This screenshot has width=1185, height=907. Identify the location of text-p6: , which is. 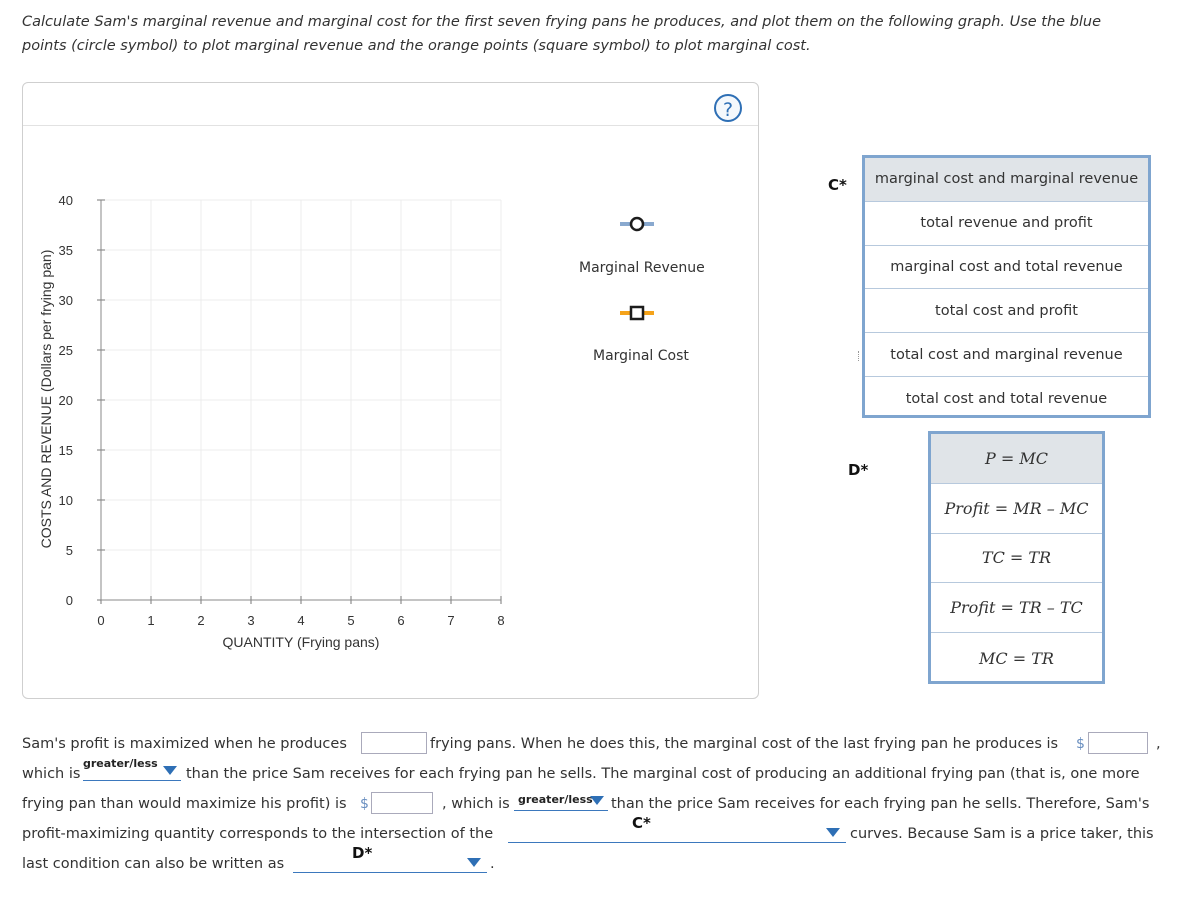
(476, 804).